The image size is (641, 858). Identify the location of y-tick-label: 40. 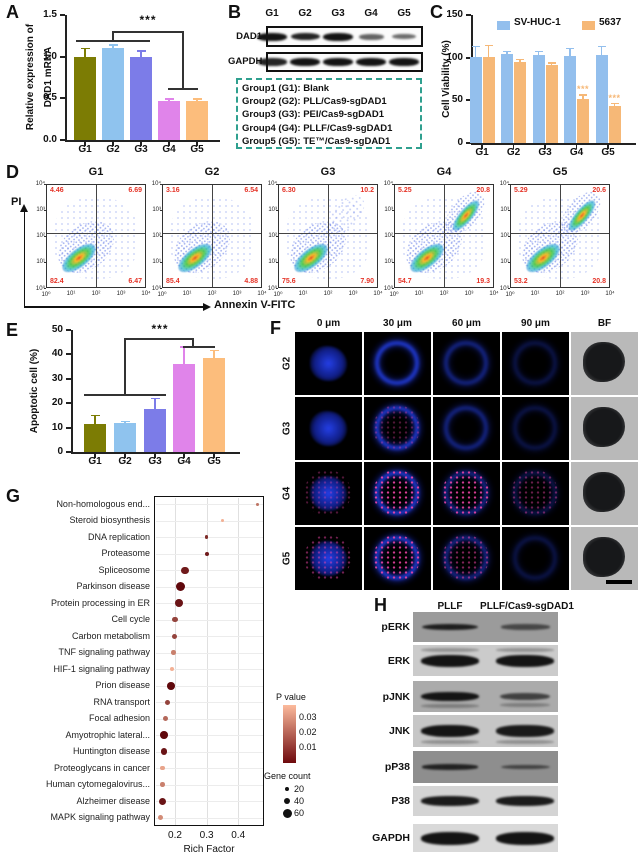
(57, 354).